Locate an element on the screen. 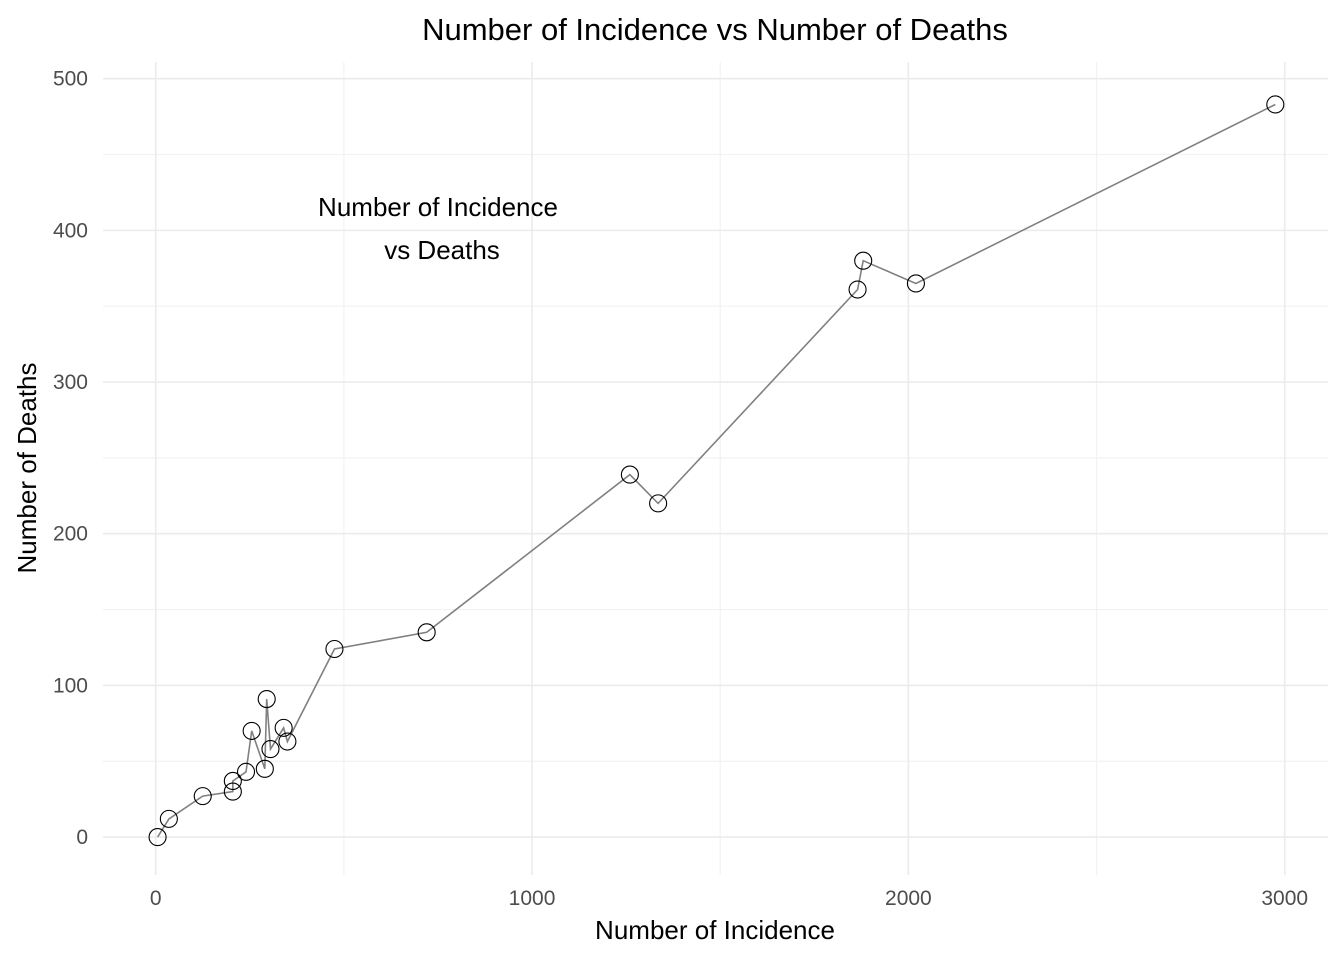 Image resolution: width=1344 pixels, height=960 pixels. annotation-line-1: Number of Incidence is located at coordinates (438, 207).